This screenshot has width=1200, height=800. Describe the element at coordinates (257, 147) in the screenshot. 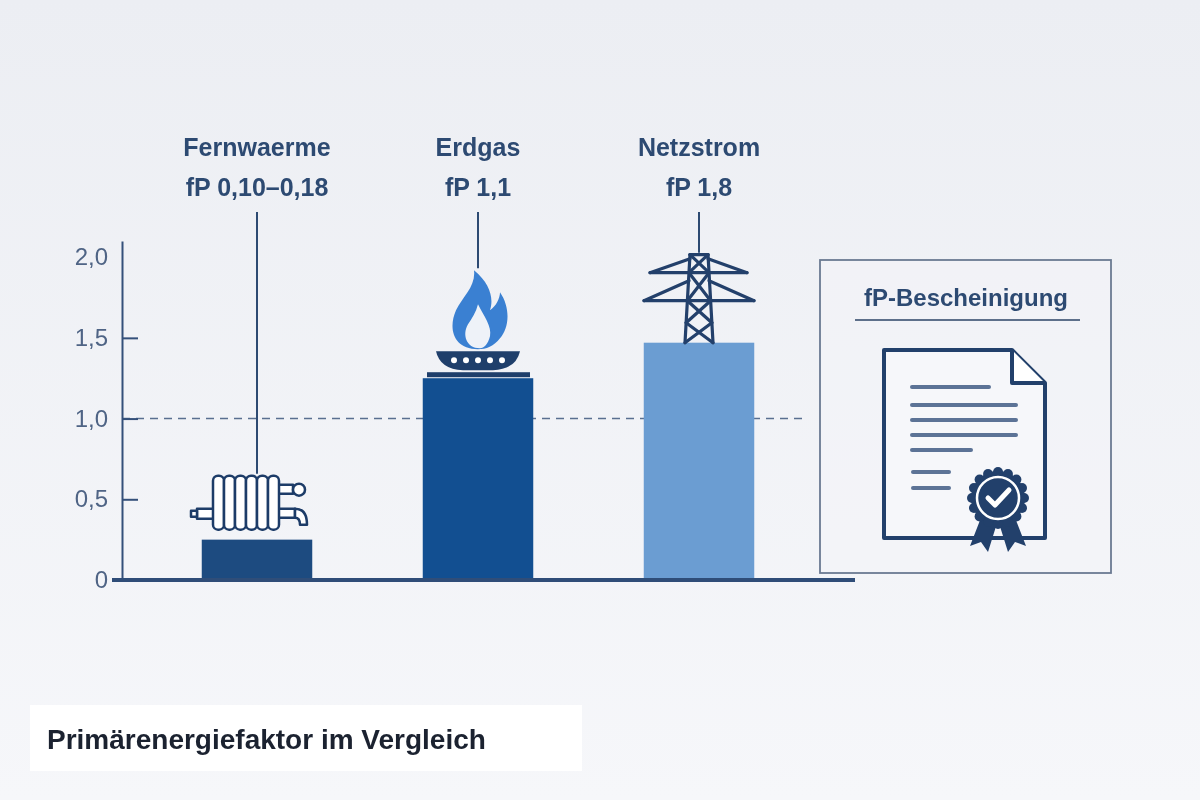

I see `x-tick-label: Fernwaerme` at that location.